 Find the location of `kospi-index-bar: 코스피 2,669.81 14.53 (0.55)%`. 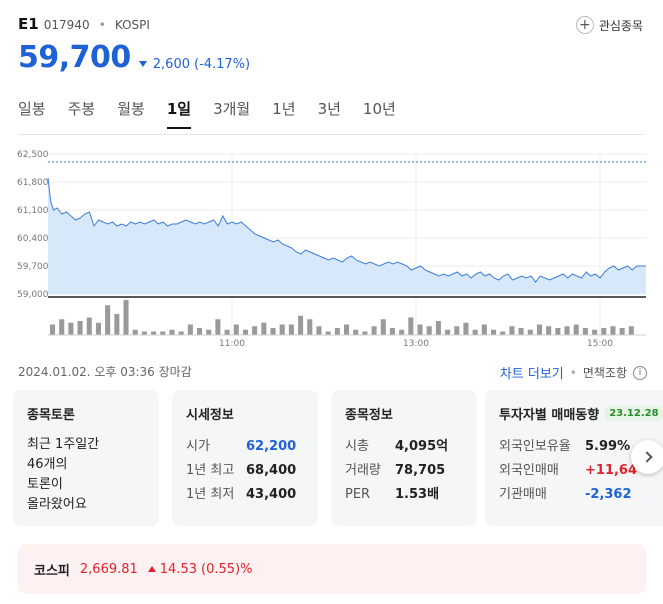

kospi-index-bar: 코스피 2,669.81 14.53 (0.55)% is located at coordinates (332, 569).